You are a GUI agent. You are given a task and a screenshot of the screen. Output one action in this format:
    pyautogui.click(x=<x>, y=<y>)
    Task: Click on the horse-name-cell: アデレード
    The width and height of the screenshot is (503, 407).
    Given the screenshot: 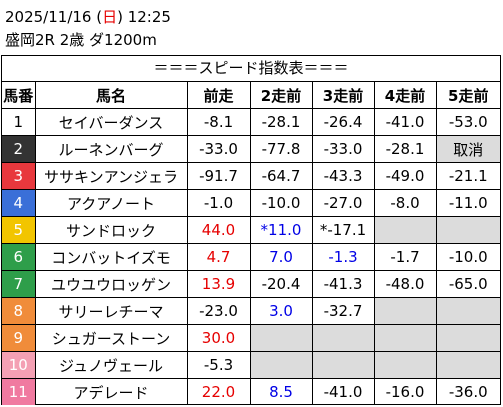 What is the action you would take?
    pyautogui.click(x=111, y=391)
    